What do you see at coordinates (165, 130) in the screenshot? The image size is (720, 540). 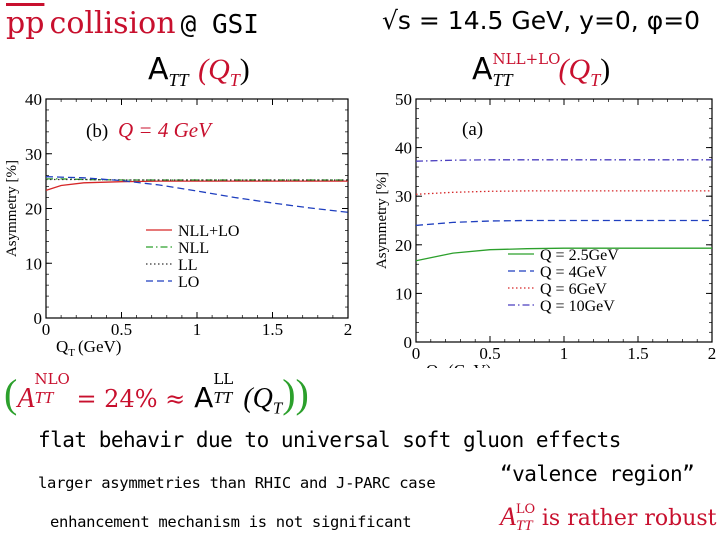 I see `panel-annotation: Q = 4 GeV` at bounding box center [165, 130].